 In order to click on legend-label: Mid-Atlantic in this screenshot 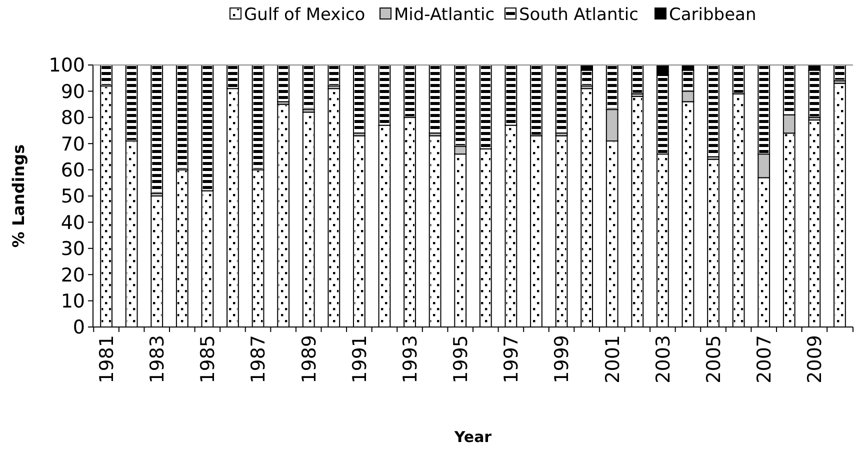, I will do `click(444, 14)`.